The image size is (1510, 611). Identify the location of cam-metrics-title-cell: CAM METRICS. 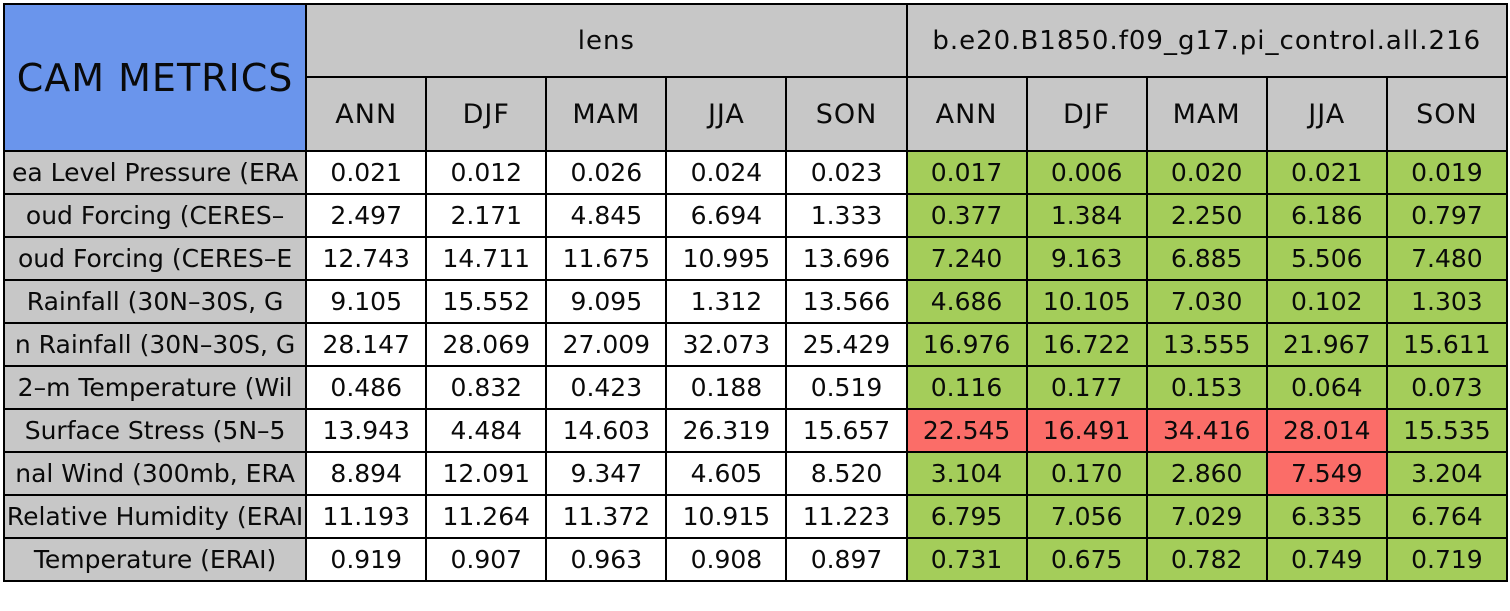
(155, 77).